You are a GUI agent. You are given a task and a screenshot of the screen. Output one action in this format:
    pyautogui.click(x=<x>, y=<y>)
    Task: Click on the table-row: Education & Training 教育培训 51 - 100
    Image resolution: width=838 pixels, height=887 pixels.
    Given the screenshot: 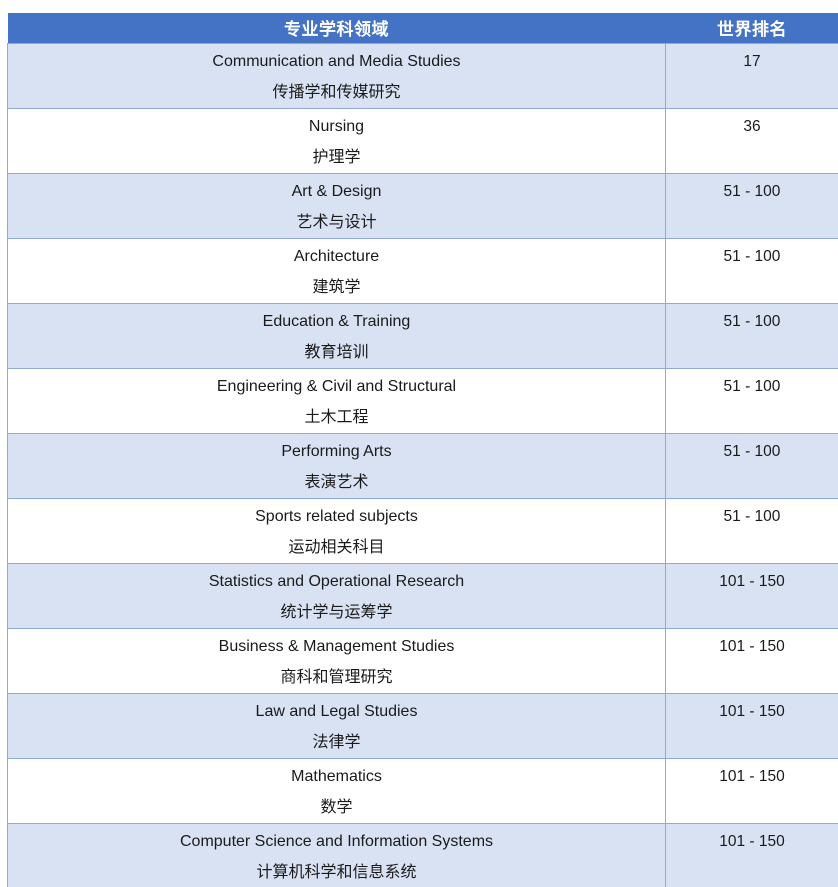 What is the action you would take?
    pyautogui.click(x=422, y=335)
    